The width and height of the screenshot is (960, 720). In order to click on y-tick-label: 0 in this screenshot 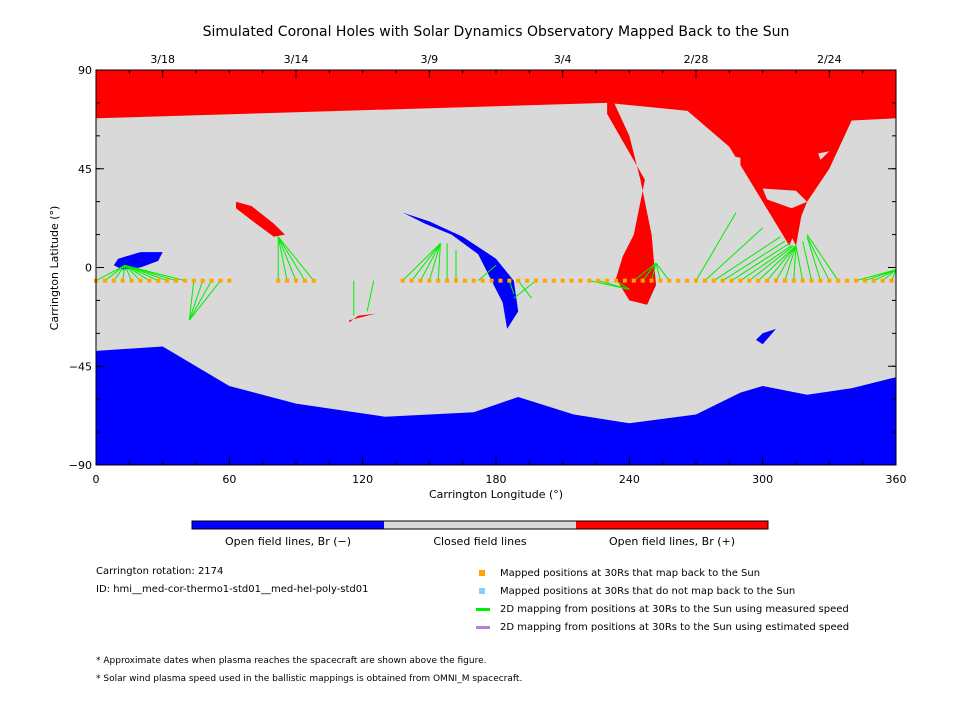, I will do `click(88, 268)`.